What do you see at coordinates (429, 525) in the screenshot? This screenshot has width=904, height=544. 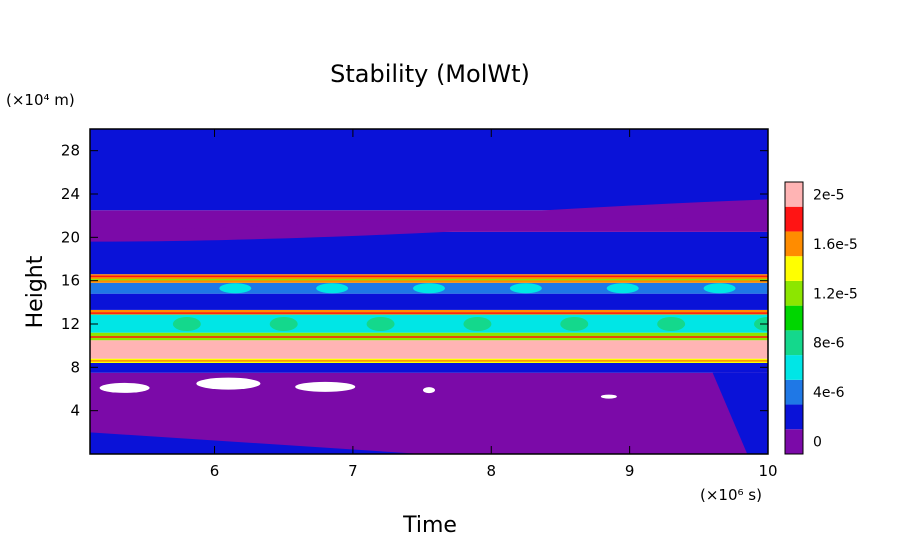 I see `x-axis-label: Time` at bounding box center [429, 525].